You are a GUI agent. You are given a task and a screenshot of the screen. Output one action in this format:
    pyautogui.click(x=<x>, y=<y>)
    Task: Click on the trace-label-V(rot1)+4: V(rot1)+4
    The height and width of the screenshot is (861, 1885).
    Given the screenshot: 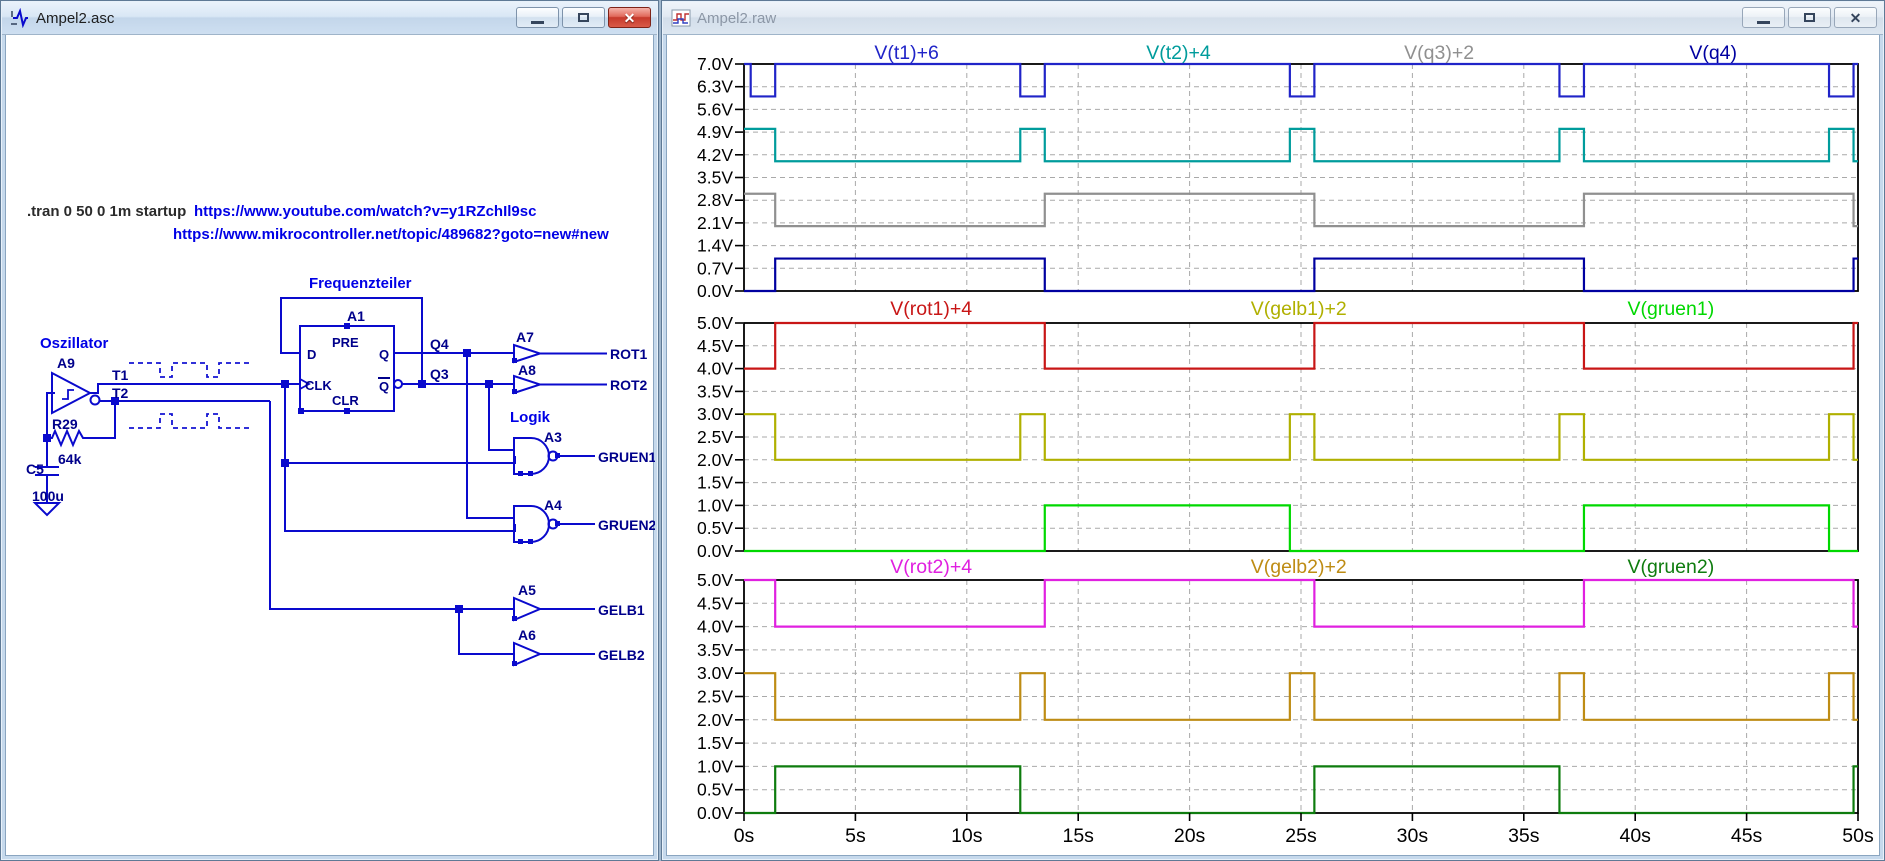 What is the action you would take?
    pyautogui.click(x=931, y=309)
    